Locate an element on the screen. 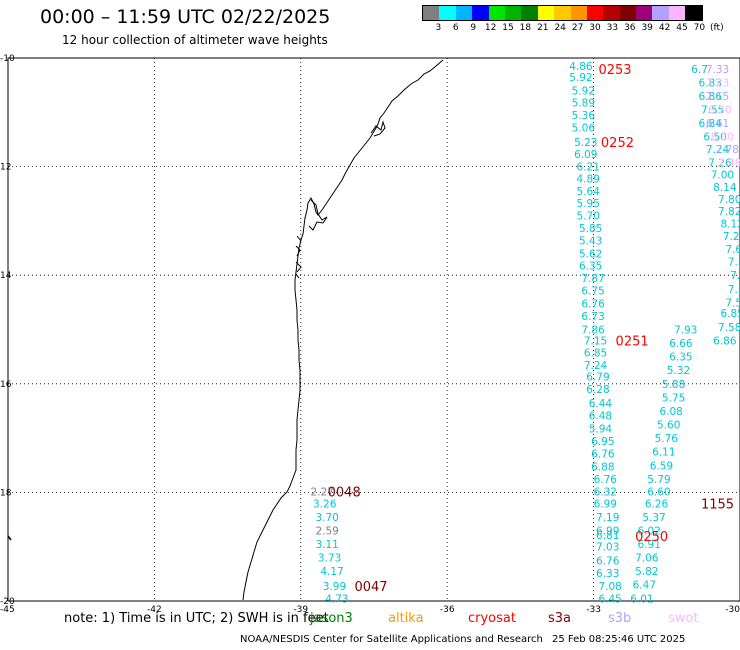 Image resolution: width=740 pixels, height=650 pixels. wave-height-value: 3.70 is located at coordinates (326, 518).